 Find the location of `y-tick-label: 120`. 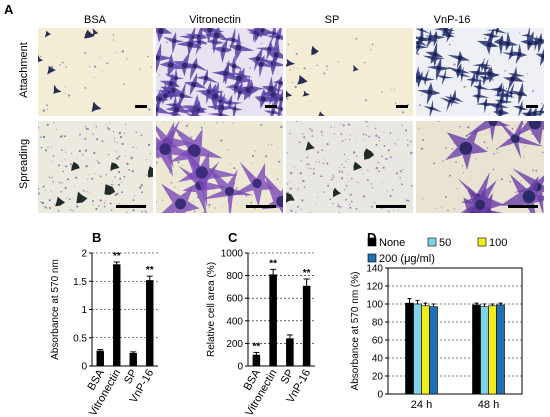

y-tick-label: 120 is located at coordinates (374, 287).